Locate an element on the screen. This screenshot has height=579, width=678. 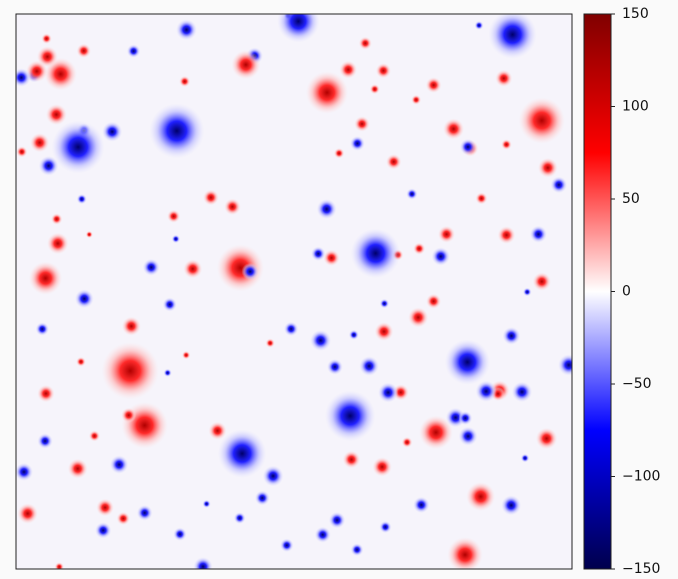
colorbar-tick-label: −50 is located at coordinates (637, 384).